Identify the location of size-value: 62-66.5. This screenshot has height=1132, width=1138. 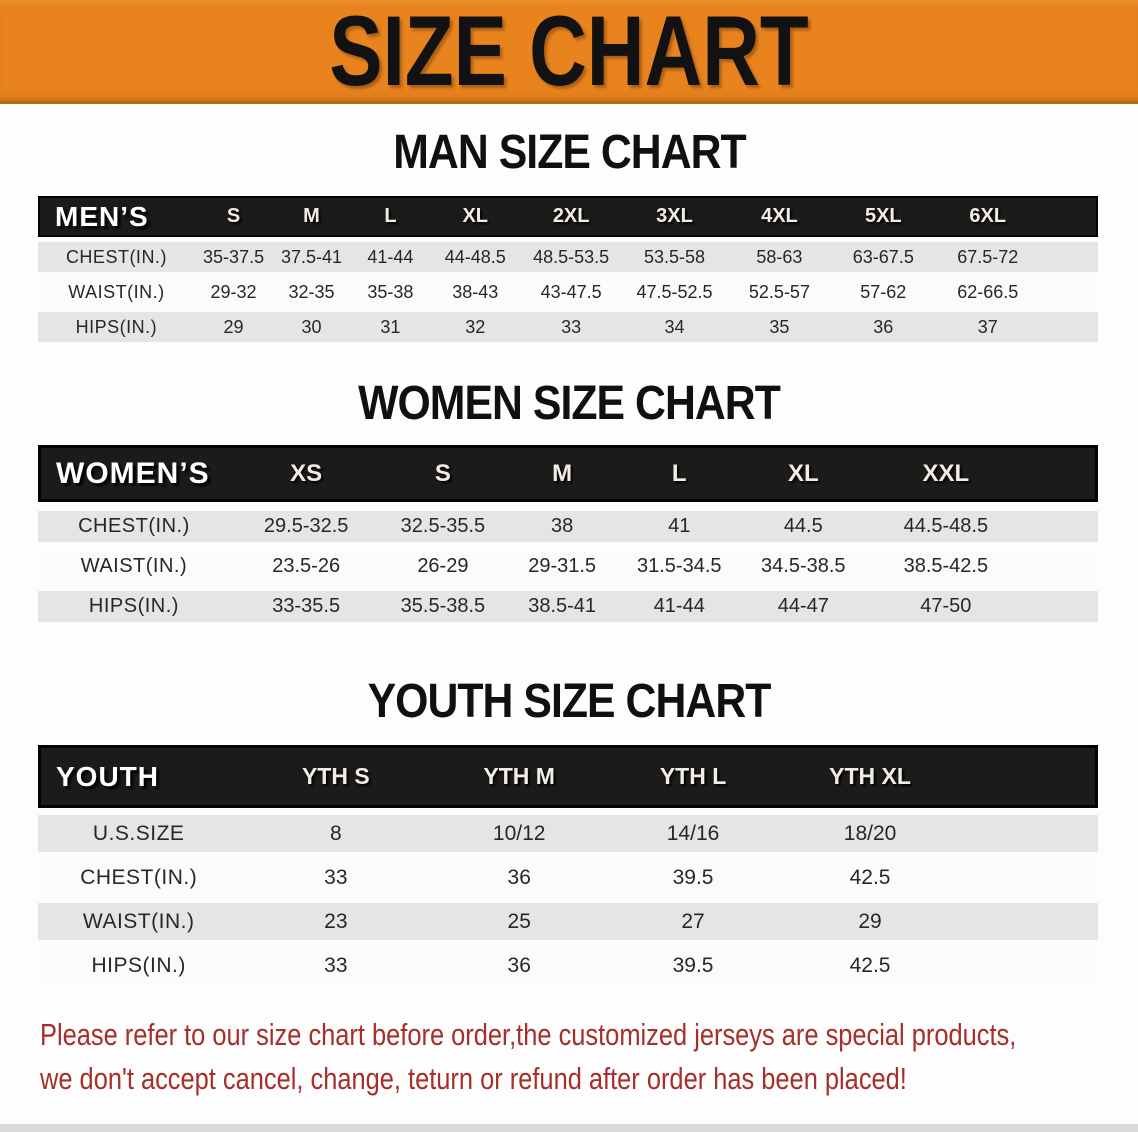
(987, 292).